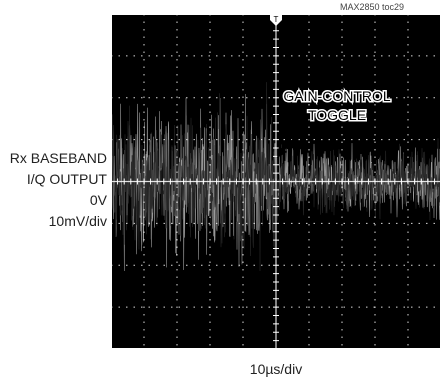  Describe the element at coordinates (58, 158) in the screenshot. I see `y-label-line-1: Rx BASEBAND` at that location.